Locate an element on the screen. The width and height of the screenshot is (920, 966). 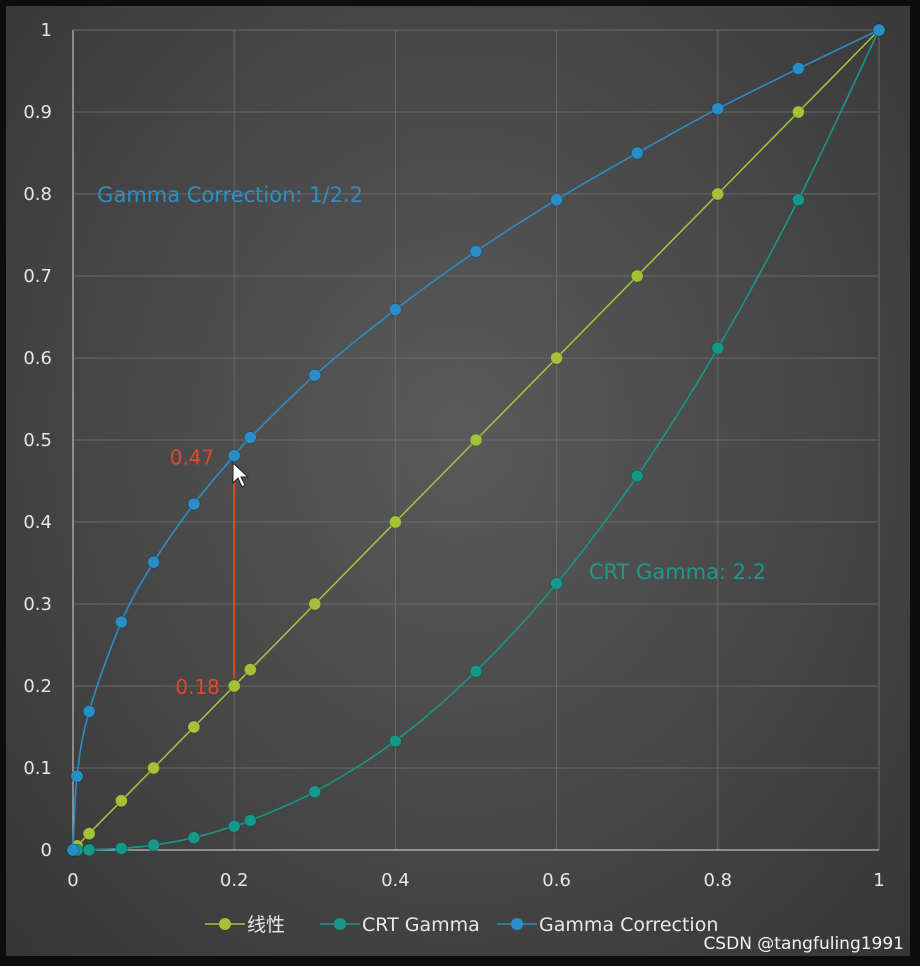
annotation-label: 0.47 is located at coordinates (192, 457).